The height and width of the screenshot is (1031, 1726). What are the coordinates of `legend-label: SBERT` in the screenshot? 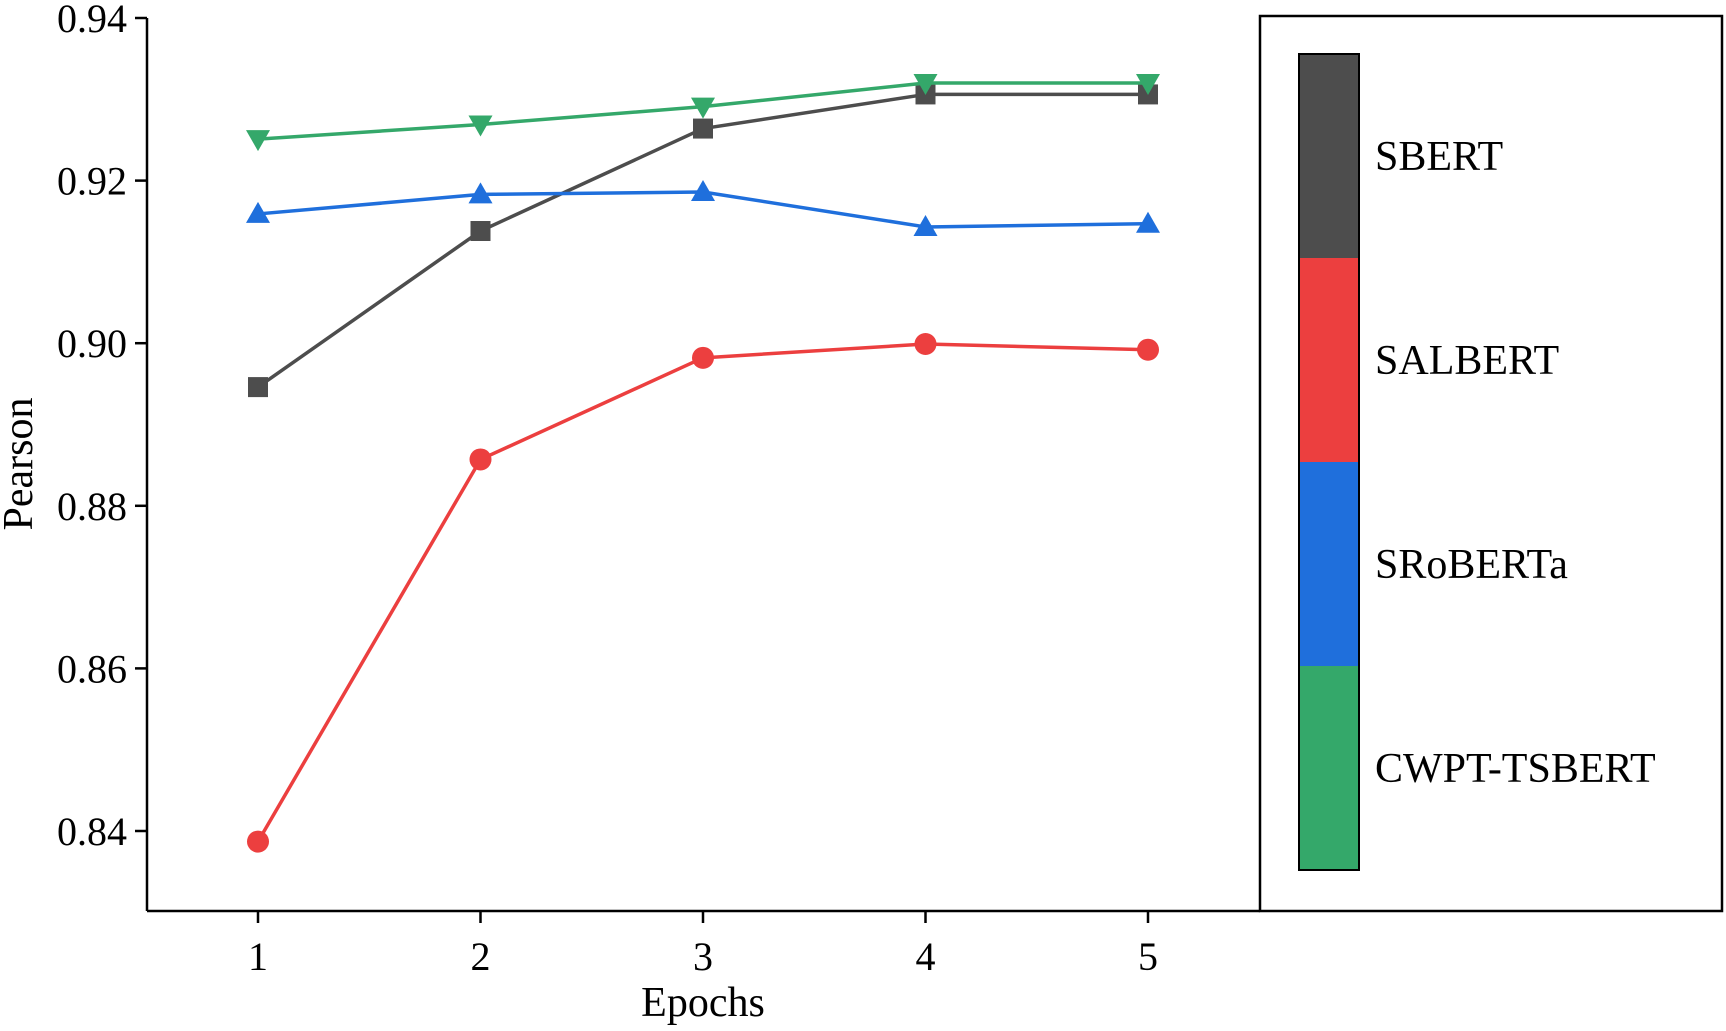 It's located at (1439, 157).